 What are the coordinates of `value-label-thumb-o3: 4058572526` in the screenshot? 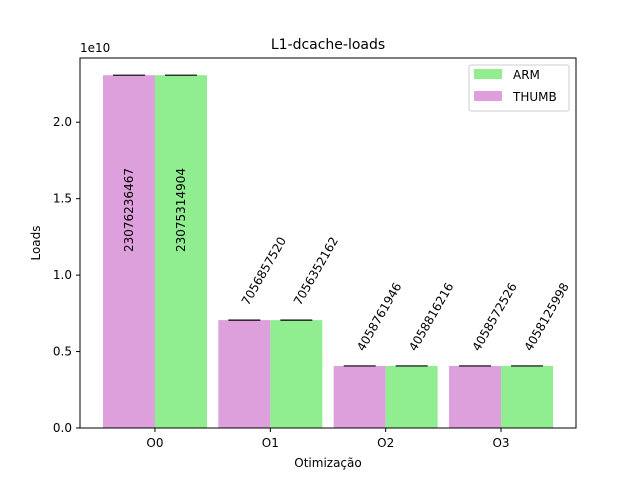 It's located at (494, 316).